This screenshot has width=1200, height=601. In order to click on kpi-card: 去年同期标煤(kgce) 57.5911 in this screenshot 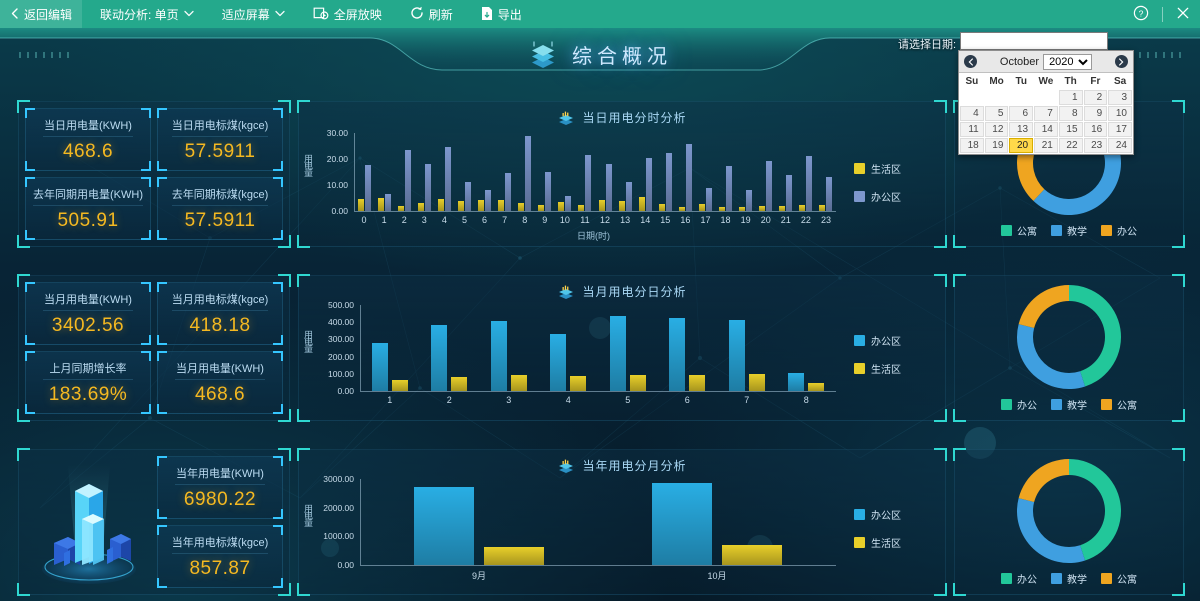, I will do `click(220, 208)`.